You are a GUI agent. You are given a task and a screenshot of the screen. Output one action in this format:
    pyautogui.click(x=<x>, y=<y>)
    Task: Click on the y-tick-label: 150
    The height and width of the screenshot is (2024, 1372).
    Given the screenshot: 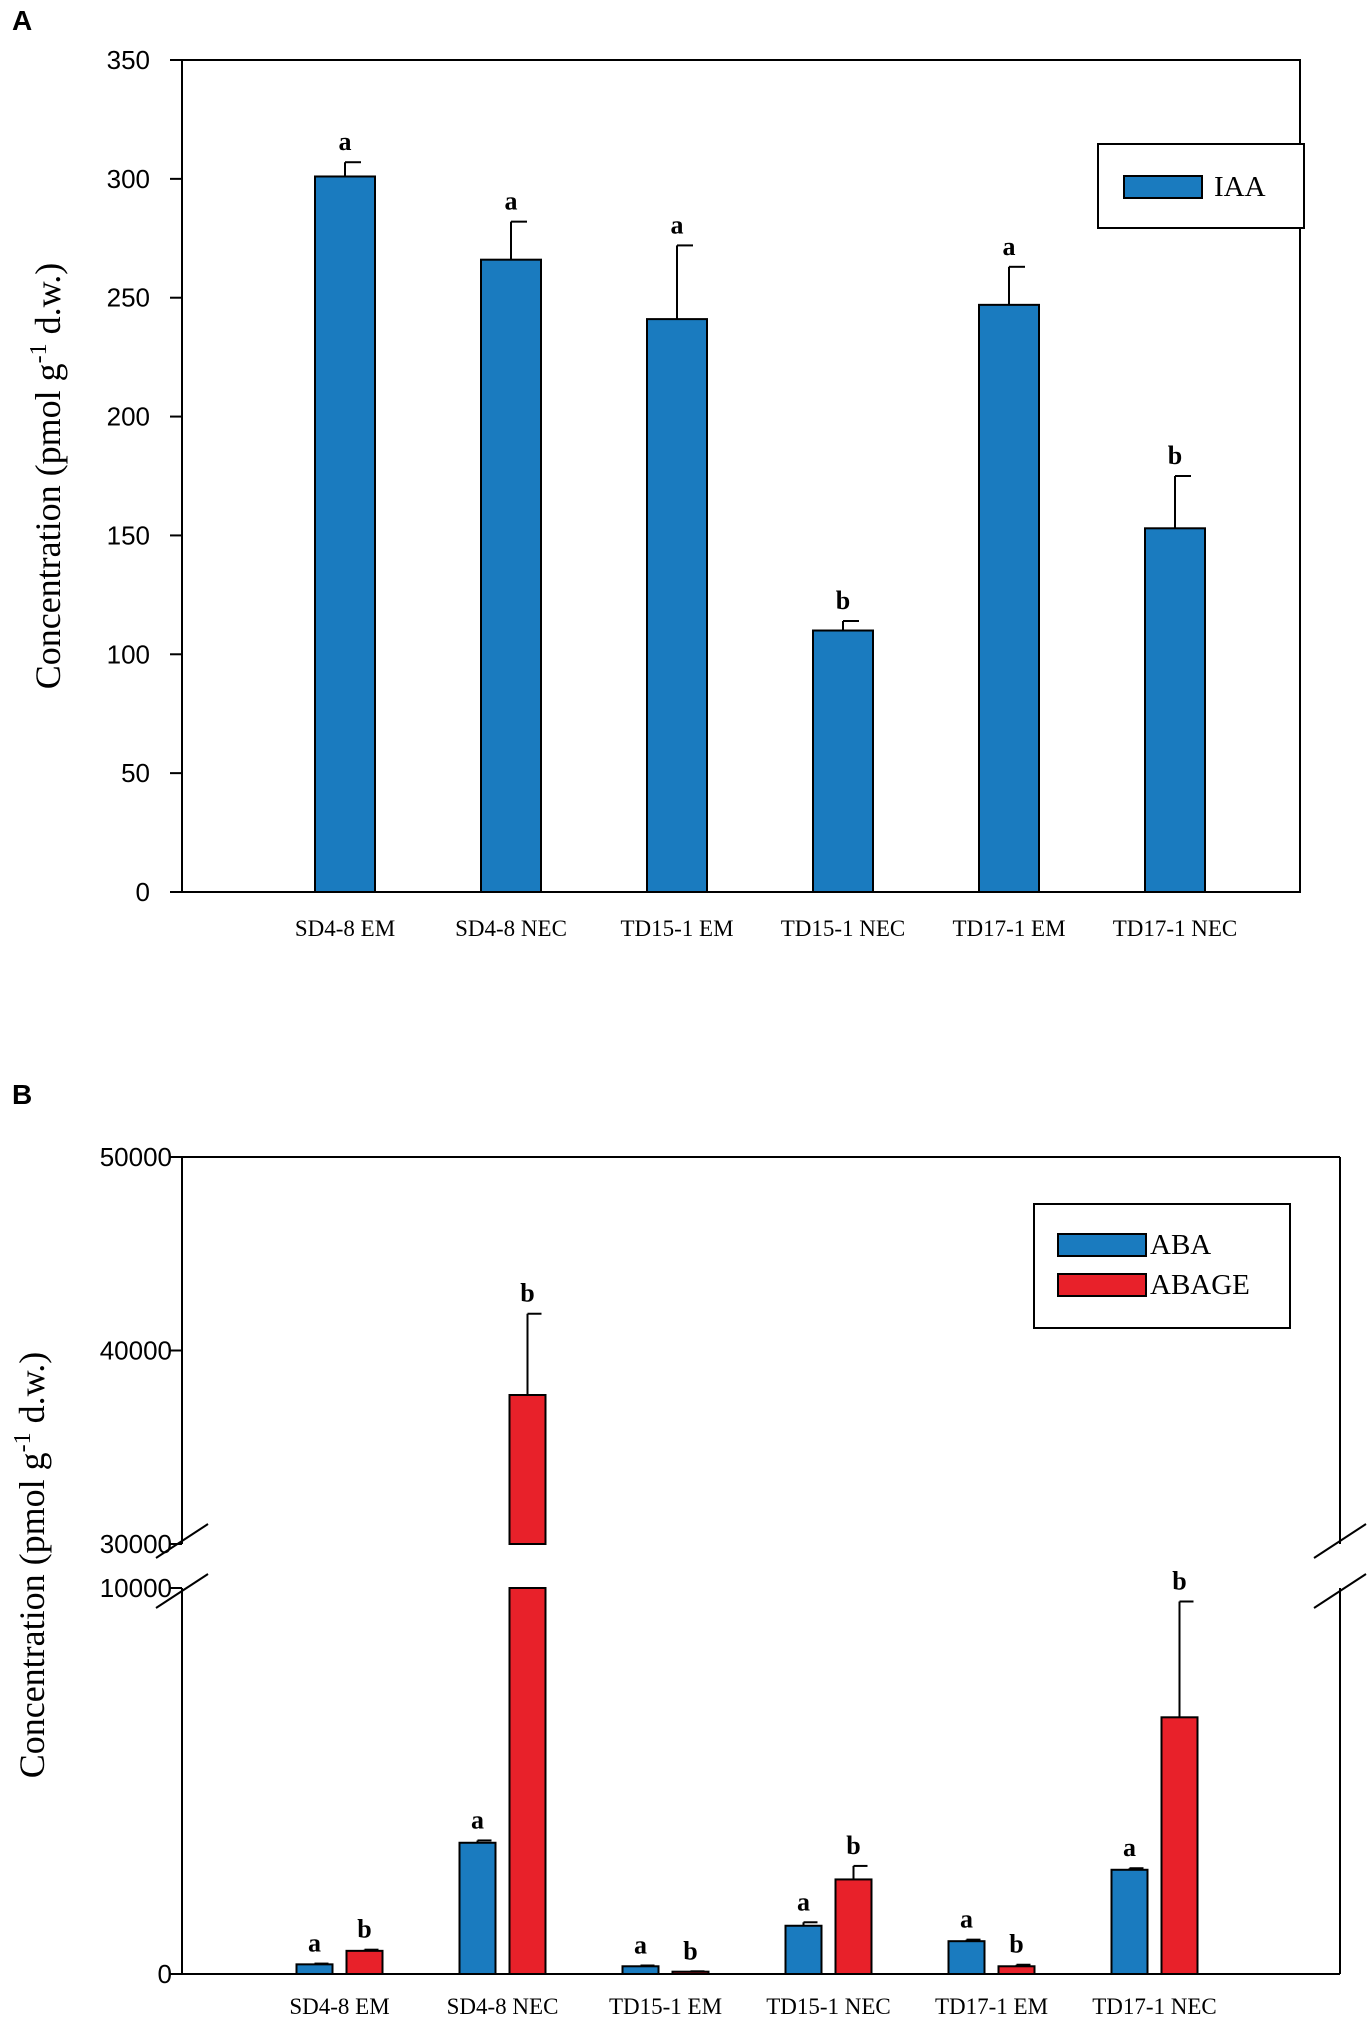 What is the action you would take?
    pyautogui.click(x=128, y=535)
    